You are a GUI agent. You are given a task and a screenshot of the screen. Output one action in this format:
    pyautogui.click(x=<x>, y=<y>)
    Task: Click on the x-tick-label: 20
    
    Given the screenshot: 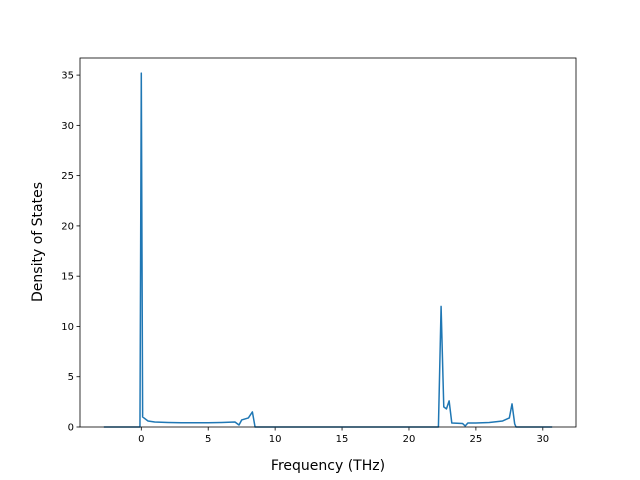 What is the action you would take?
    pyautogui.click(x=409, y=439)
    